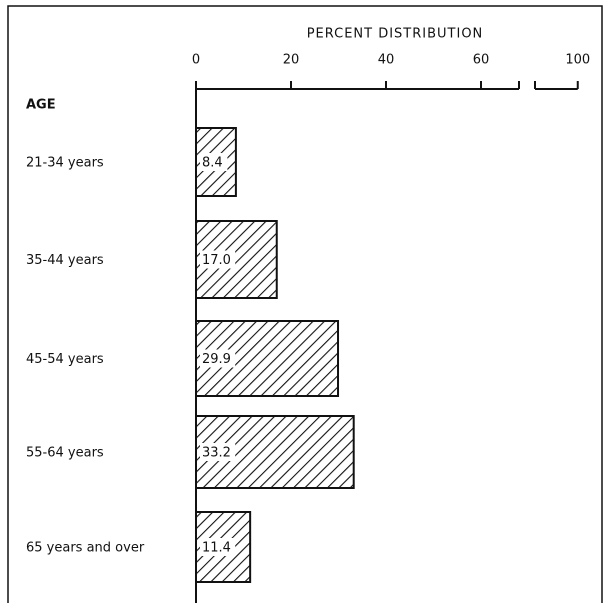 This screenshot has height=603, width=610. I want to click on y-tick-label: 45-54 years, so click(65, 359).